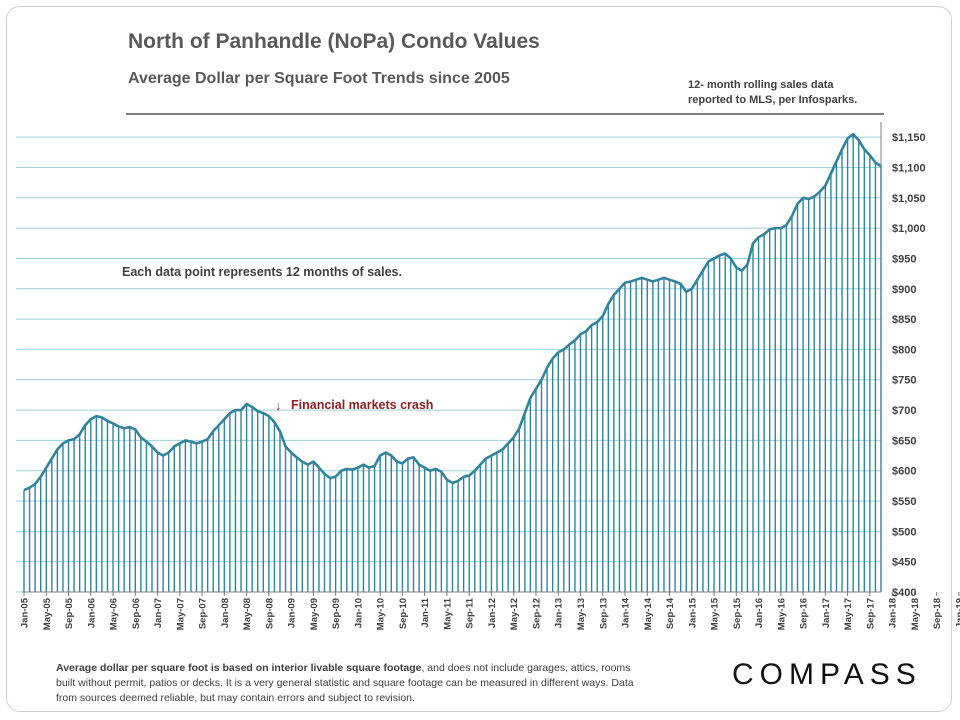 This screenshot has width=960, height=720. I want to click on source-note-line-1: 12- month rolling sales data, so click(761, 85).